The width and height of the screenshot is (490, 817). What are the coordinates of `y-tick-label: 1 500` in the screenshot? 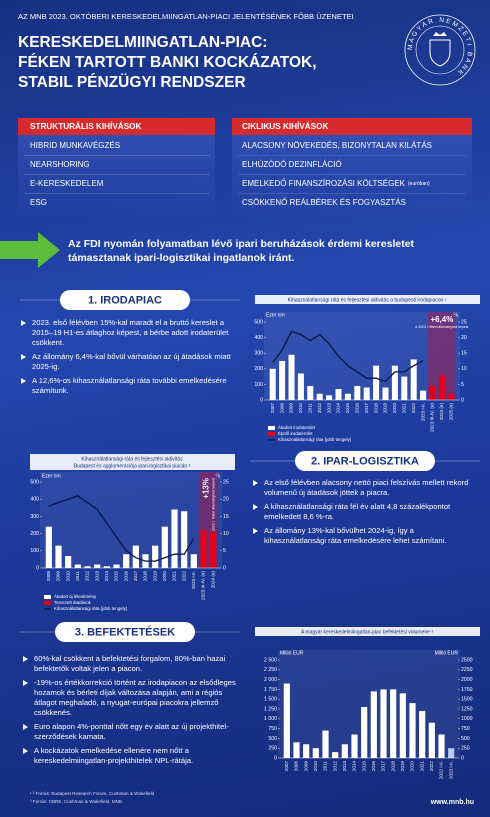 It's located at (270, 700).